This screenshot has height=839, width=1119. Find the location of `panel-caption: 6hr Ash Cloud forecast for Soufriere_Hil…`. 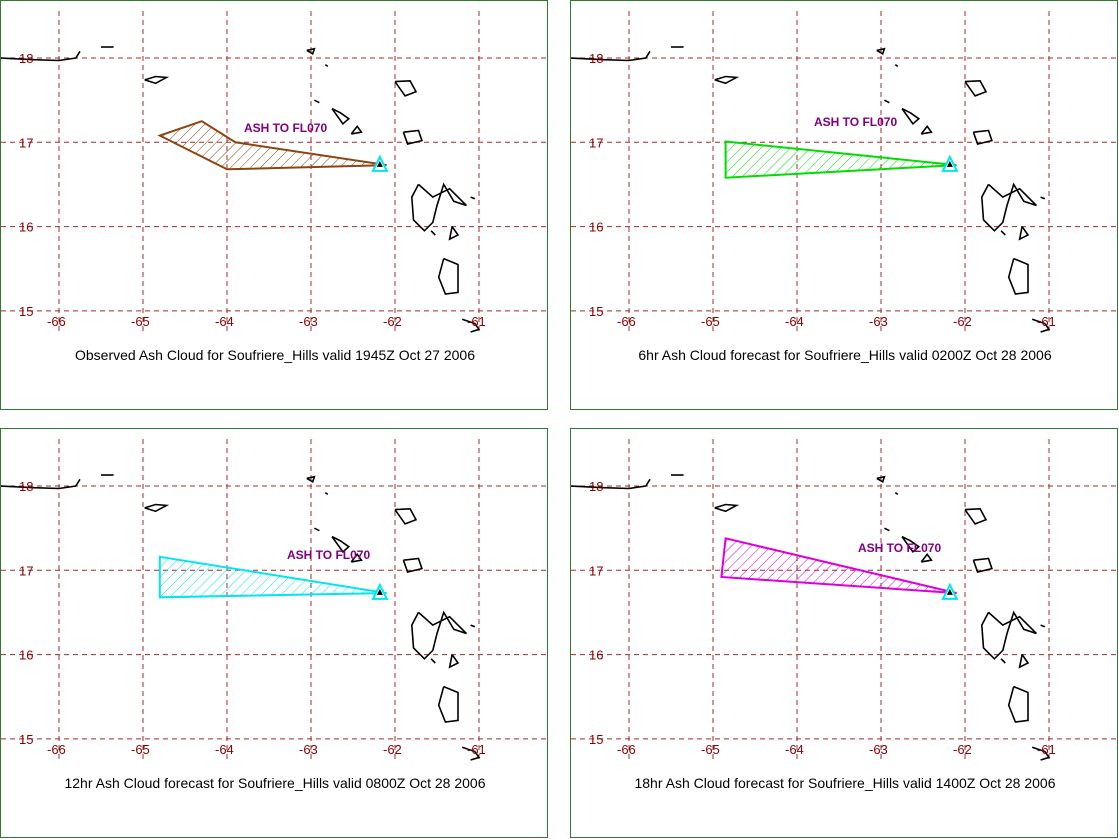

panel-caption: 6hr Ash Cloud forecast for Soufriere_Hil… is located at coordinates (845, 355).